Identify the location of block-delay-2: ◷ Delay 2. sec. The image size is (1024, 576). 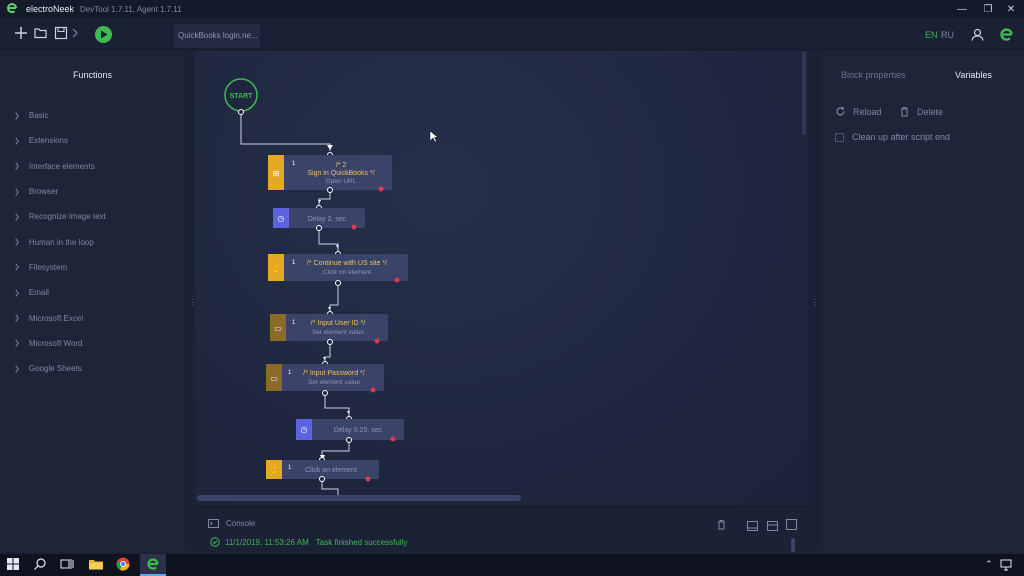
(319, 218).